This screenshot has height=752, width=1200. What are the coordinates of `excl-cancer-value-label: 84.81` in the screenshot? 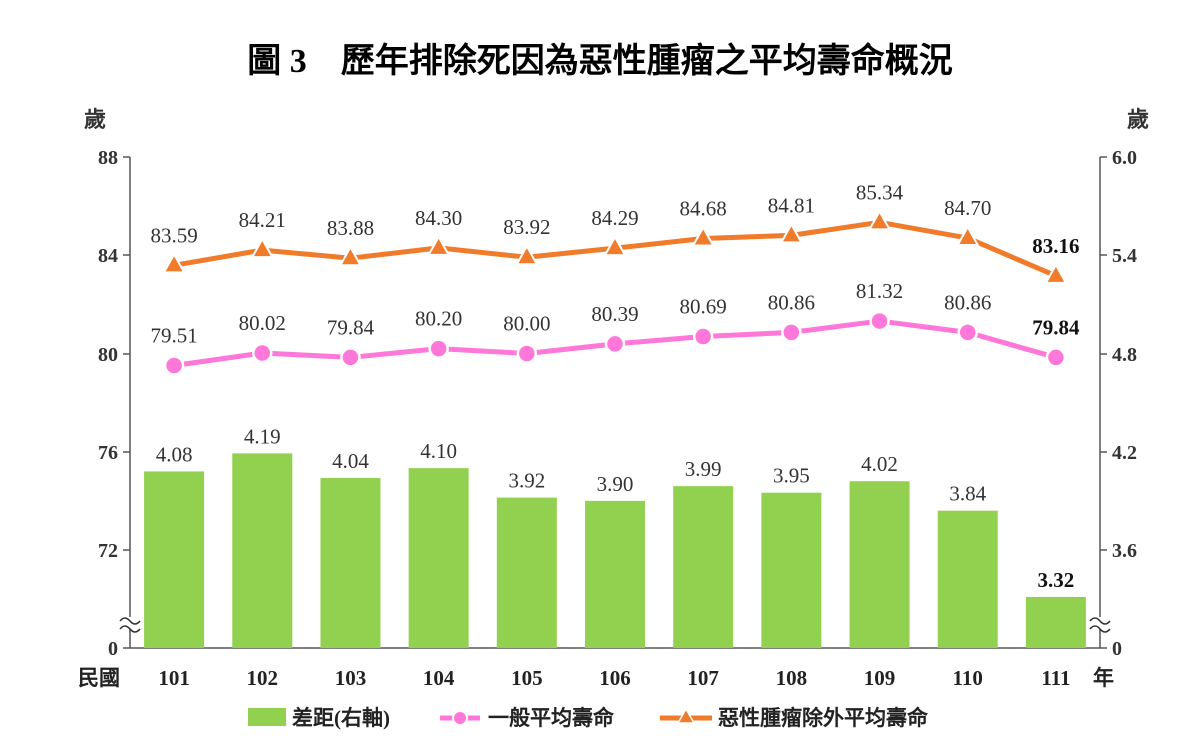 It's located at (791, 205).